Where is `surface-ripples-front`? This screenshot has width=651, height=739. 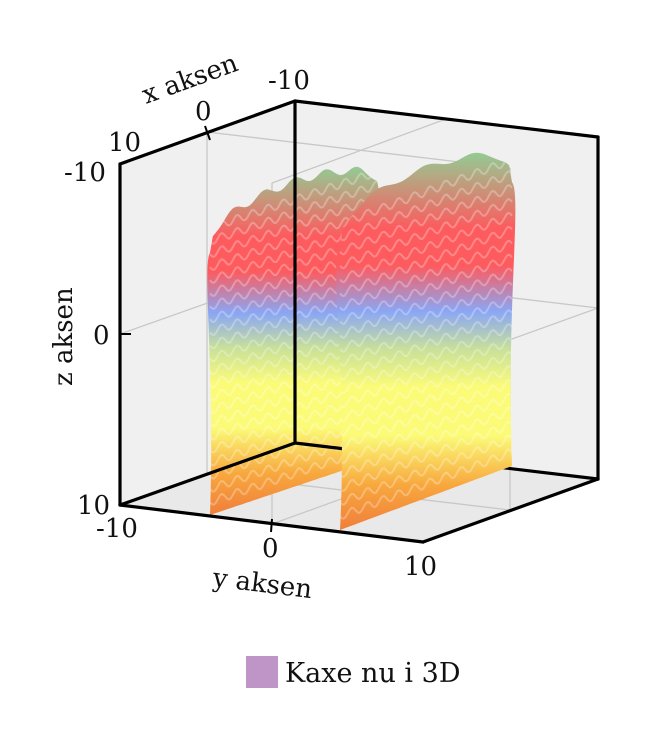 surface-ripples-front is located at coordinates (426, 338).